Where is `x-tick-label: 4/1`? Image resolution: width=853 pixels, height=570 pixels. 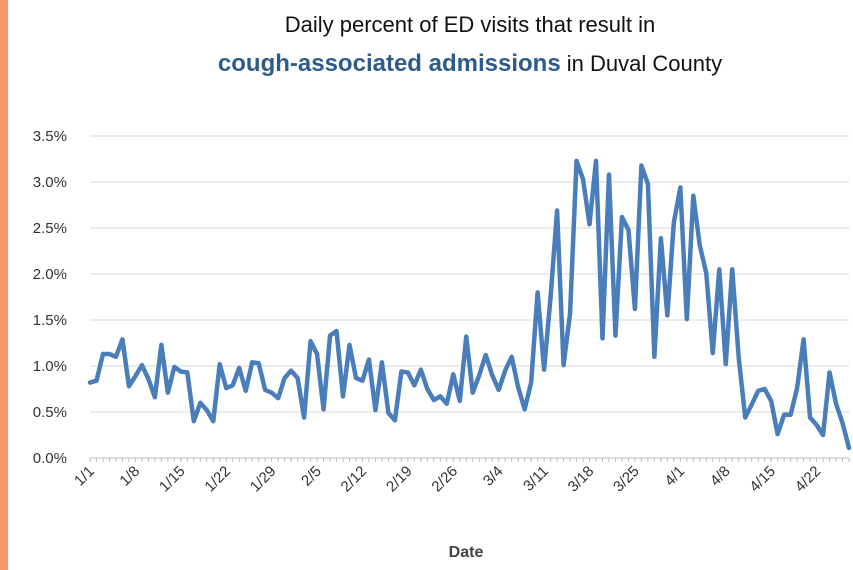 x-tick-label: 4/1 is located at coordinates (674, 476).